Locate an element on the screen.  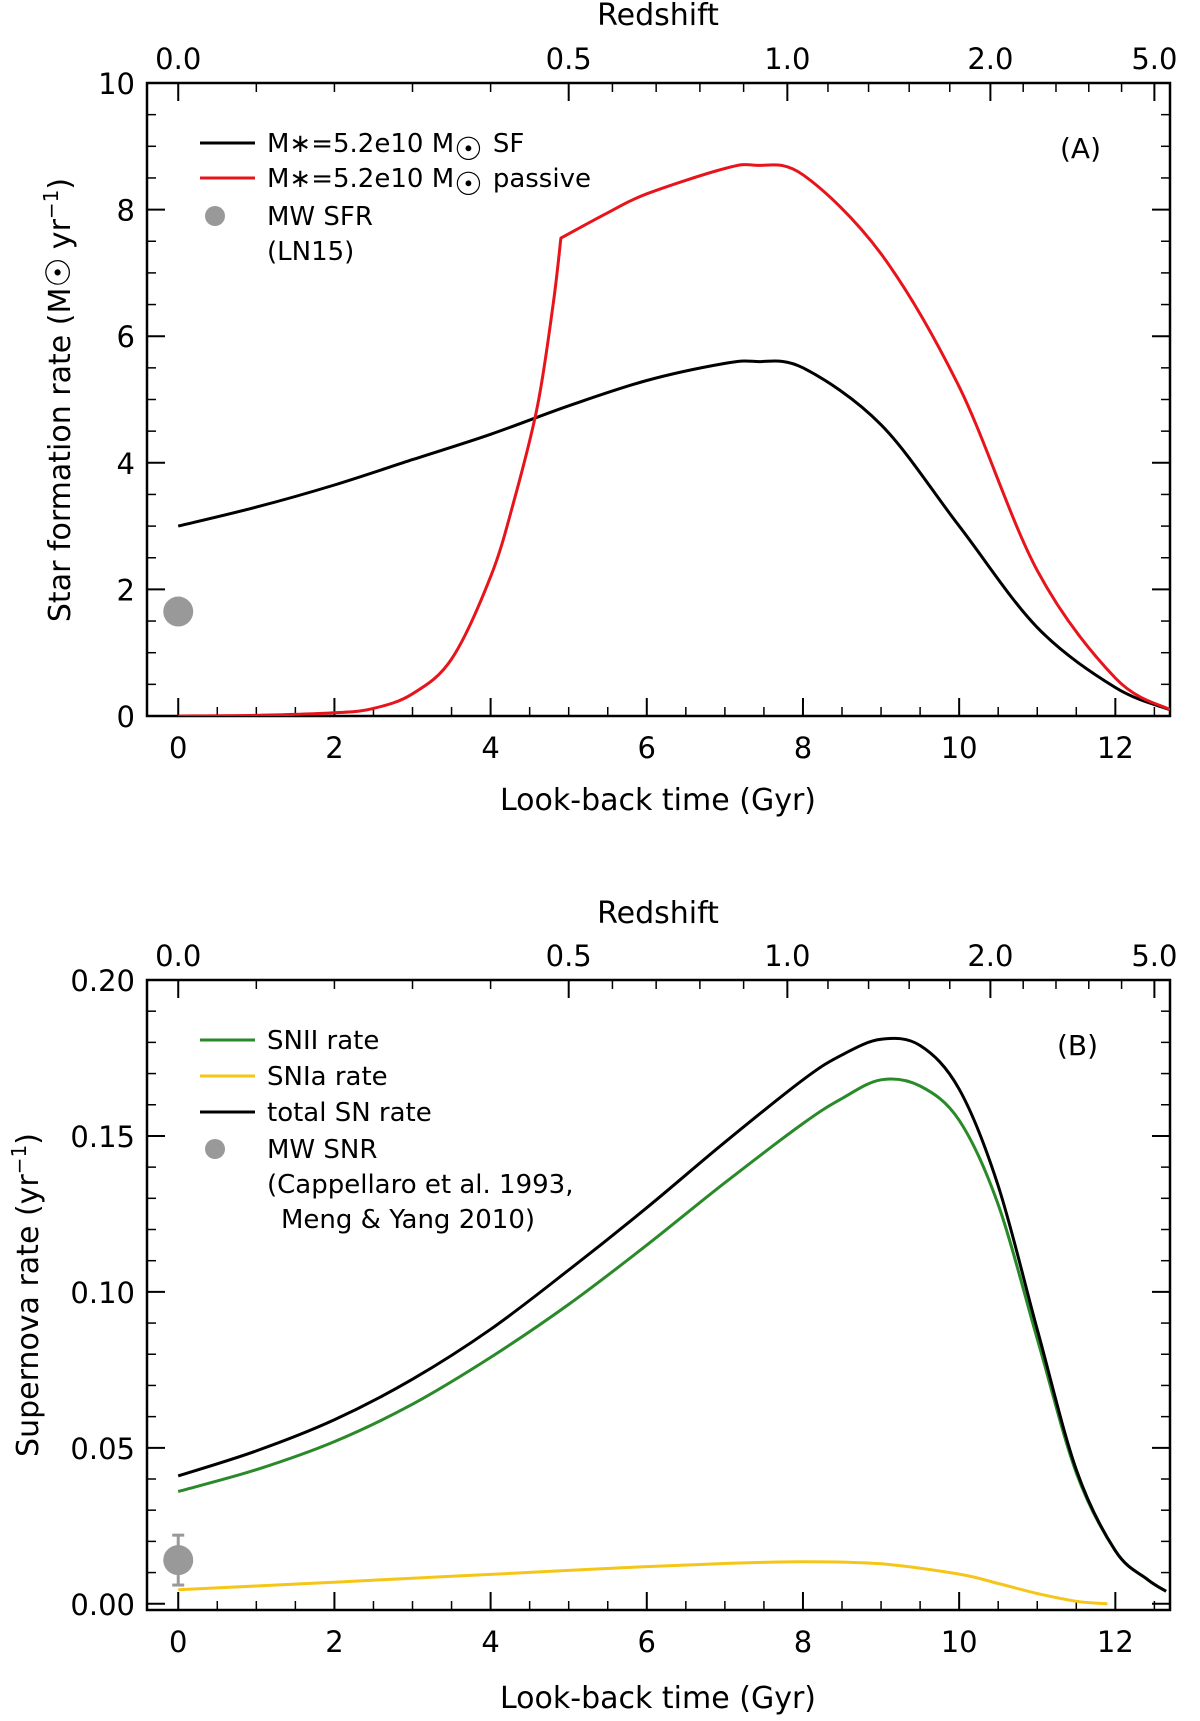
y-tick-label: 2 is located at coordinates (126, 590).